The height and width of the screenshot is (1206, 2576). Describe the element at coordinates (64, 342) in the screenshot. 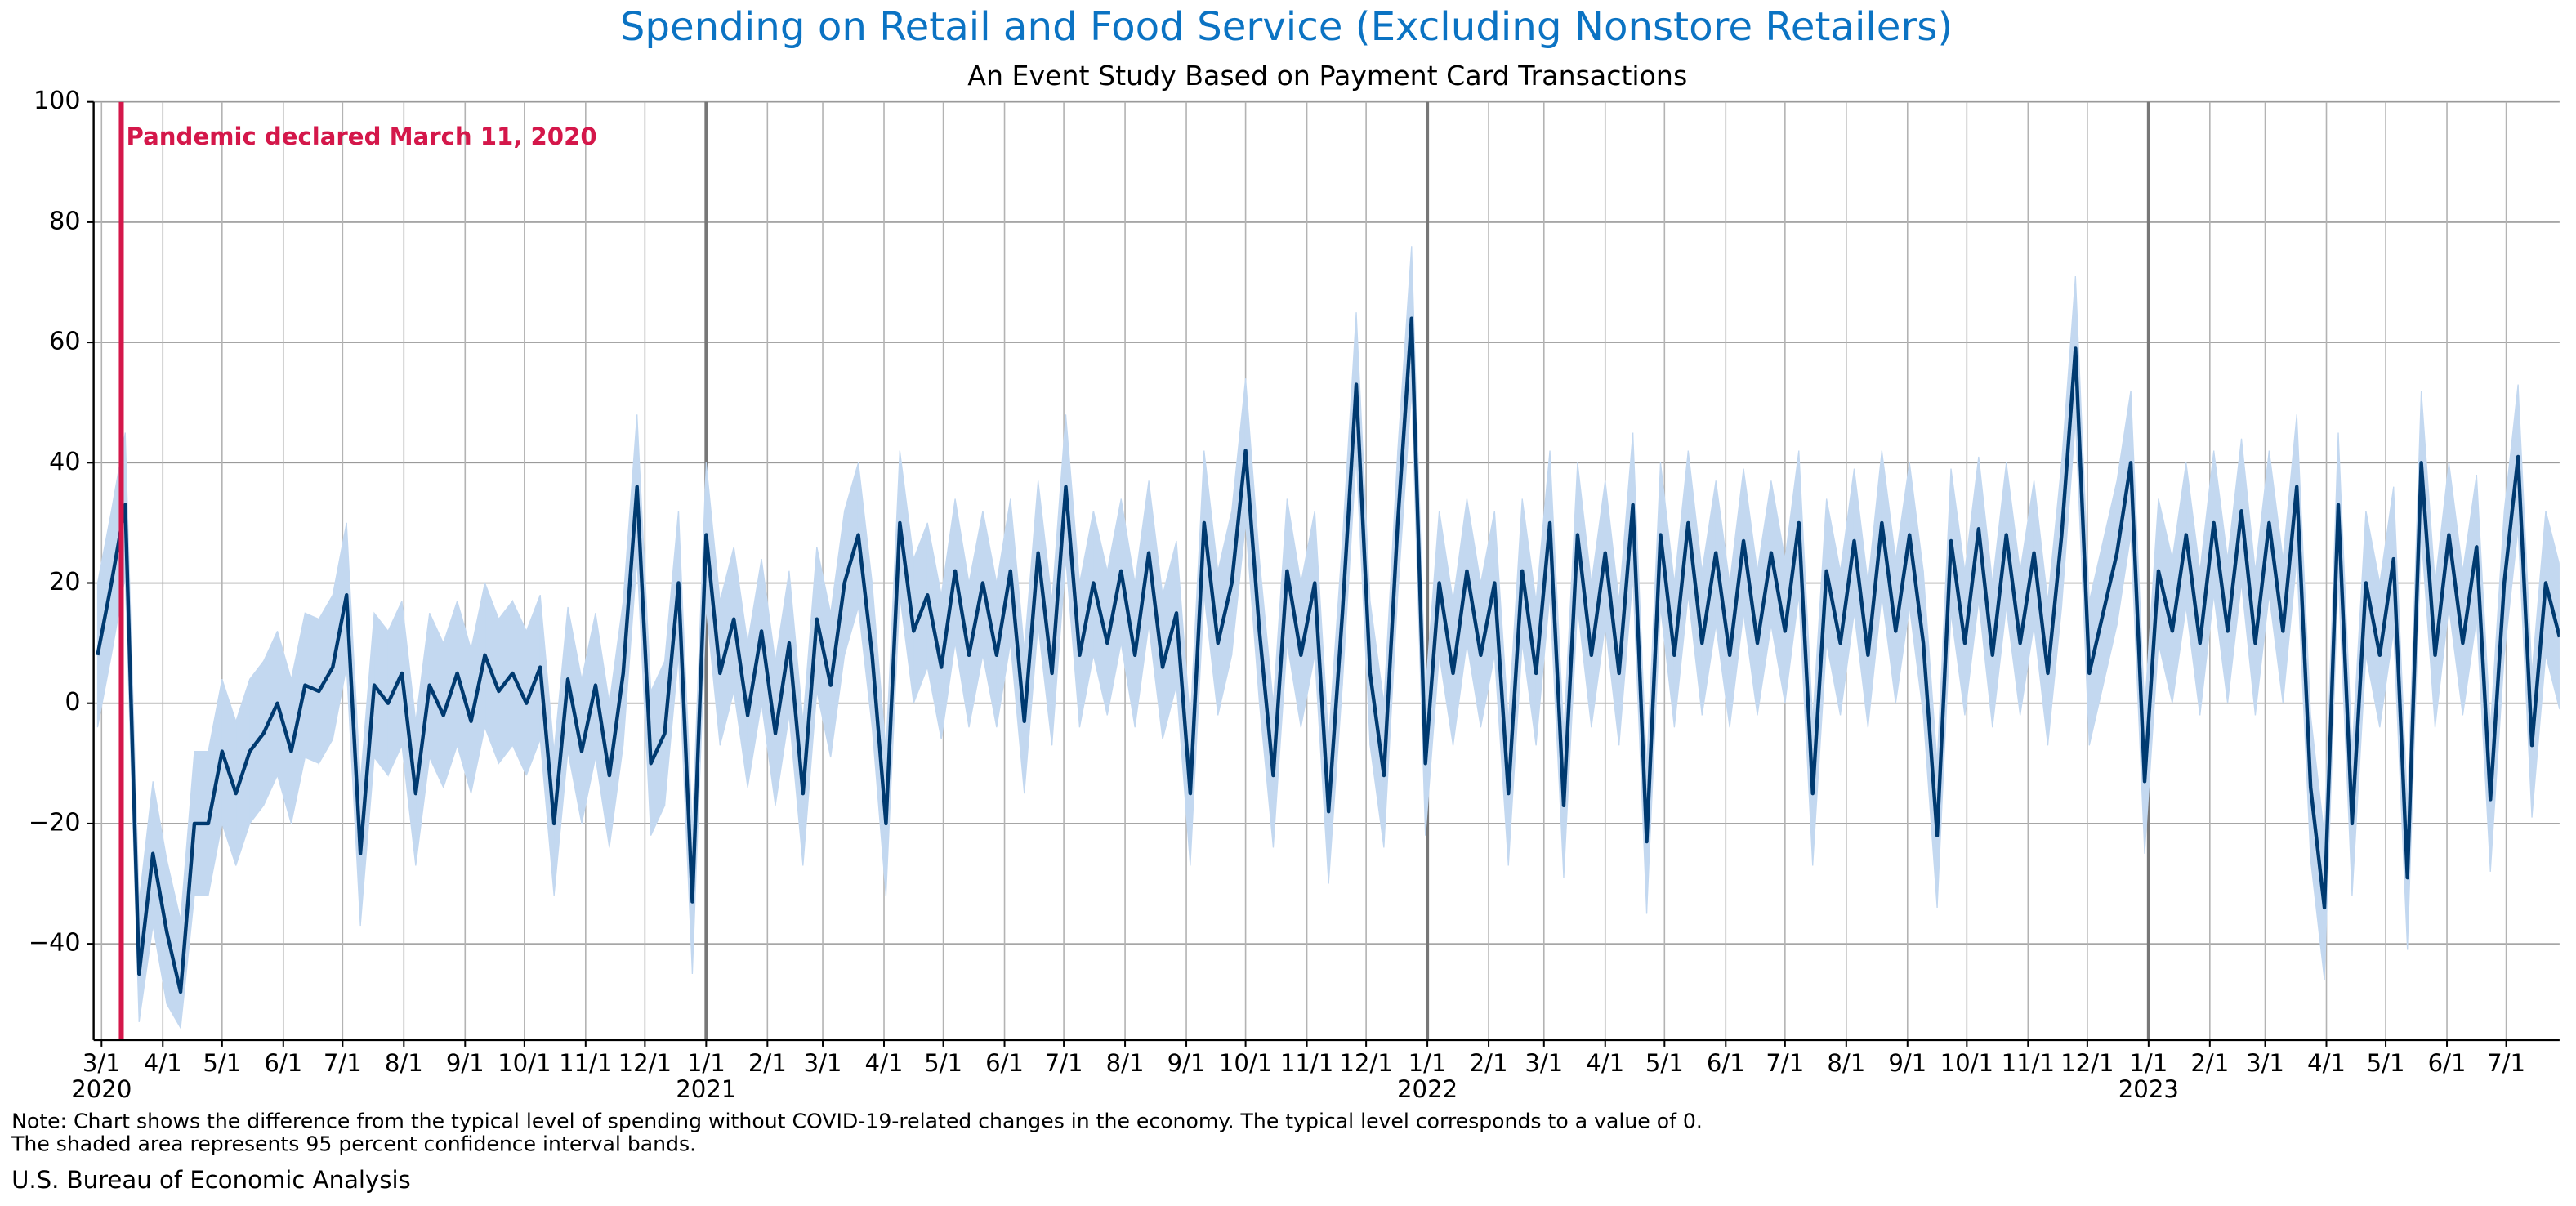

I see `y-tick-label: 60` at that location.